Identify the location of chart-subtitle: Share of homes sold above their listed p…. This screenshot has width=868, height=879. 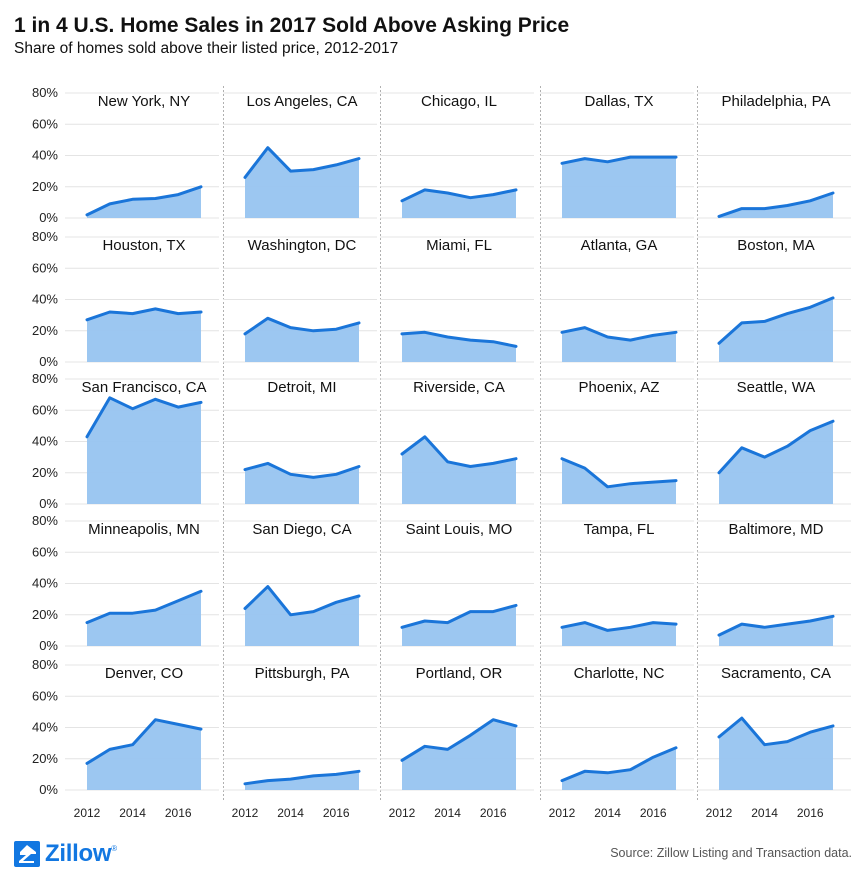
(206, 48).